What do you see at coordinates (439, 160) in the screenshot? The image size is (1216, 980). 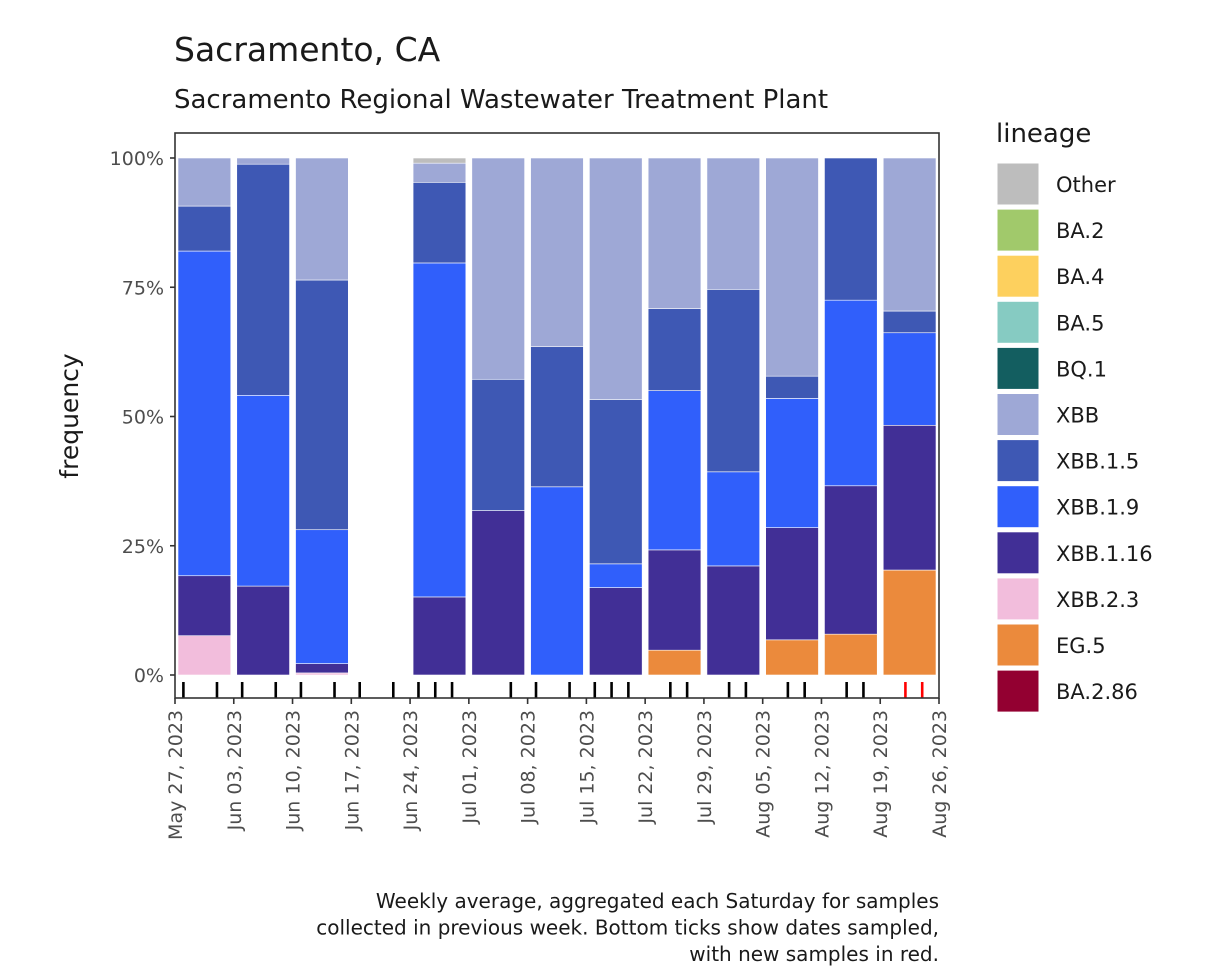 I see `bar-segment-other` at bounding box center [439, 160].